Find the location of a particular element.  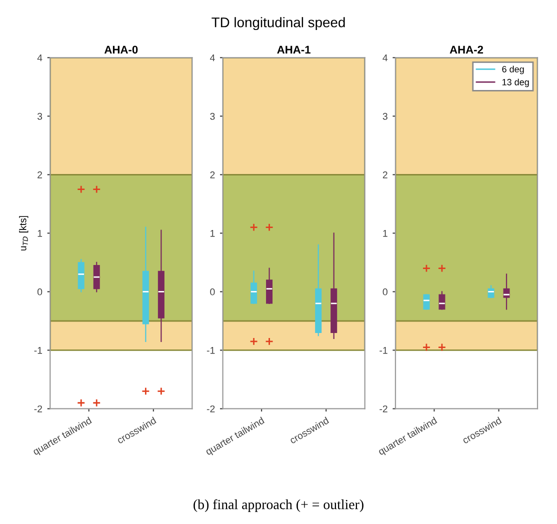

legend-label: 6 deg is located at coordinates (513, 70).